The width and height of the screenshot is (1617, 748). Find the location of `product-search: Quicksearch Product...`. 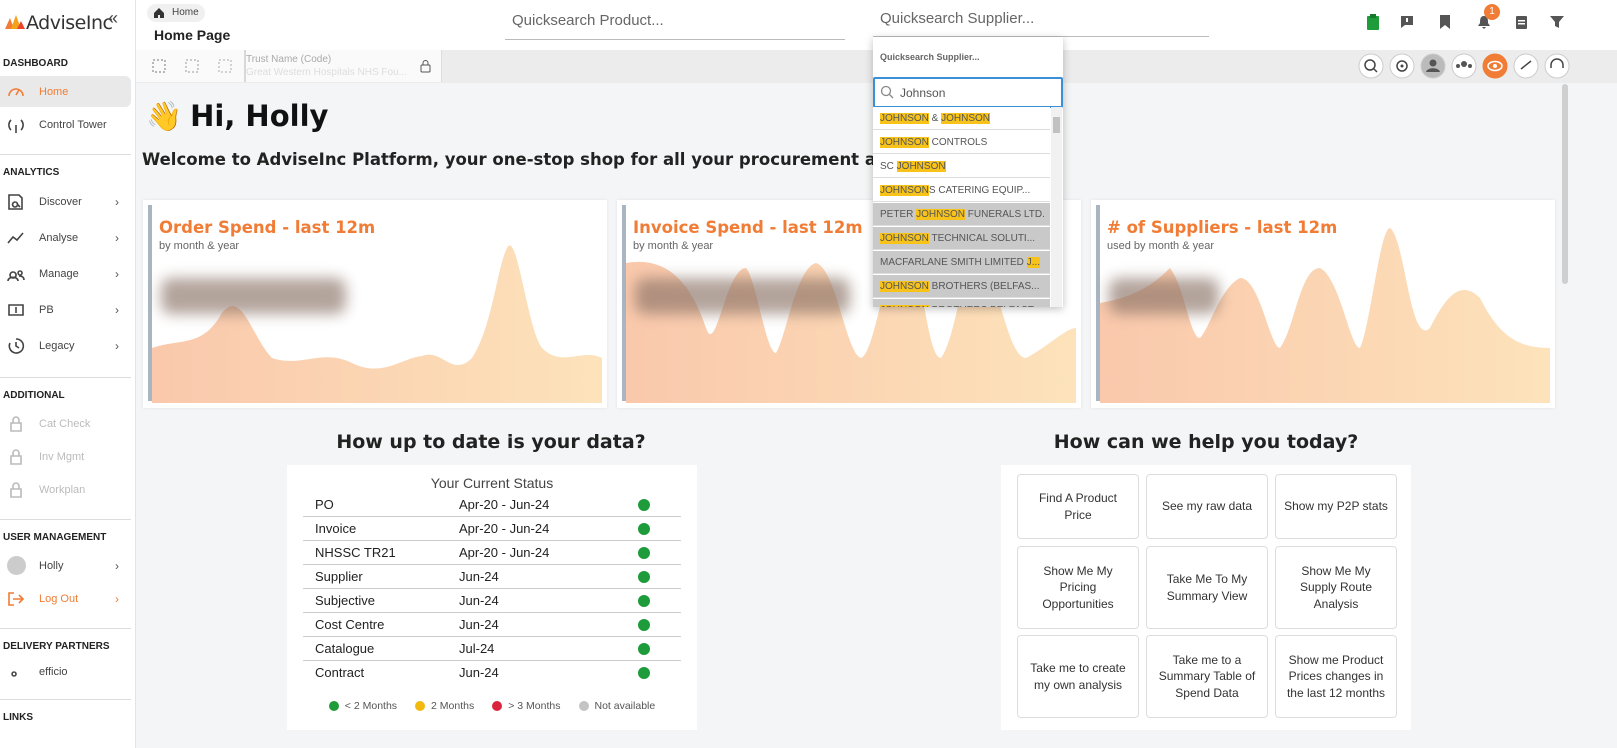

product-search: Quicksearch Product... is located at coordinates (675, 26).